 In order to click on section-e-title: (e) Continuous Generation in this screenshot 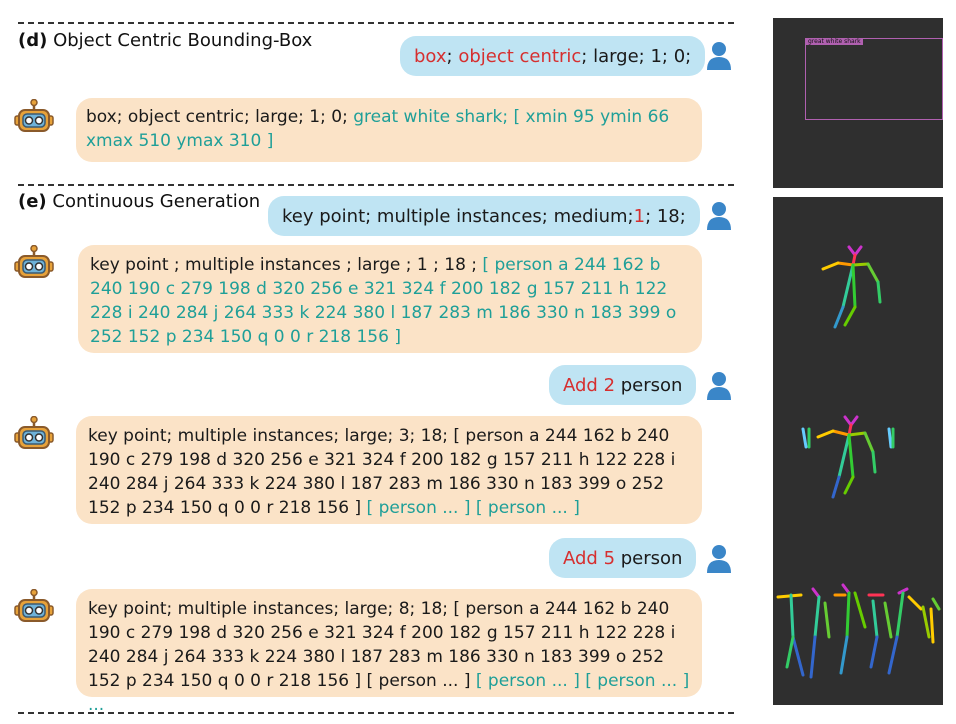, I will do `click(139, 201)`.